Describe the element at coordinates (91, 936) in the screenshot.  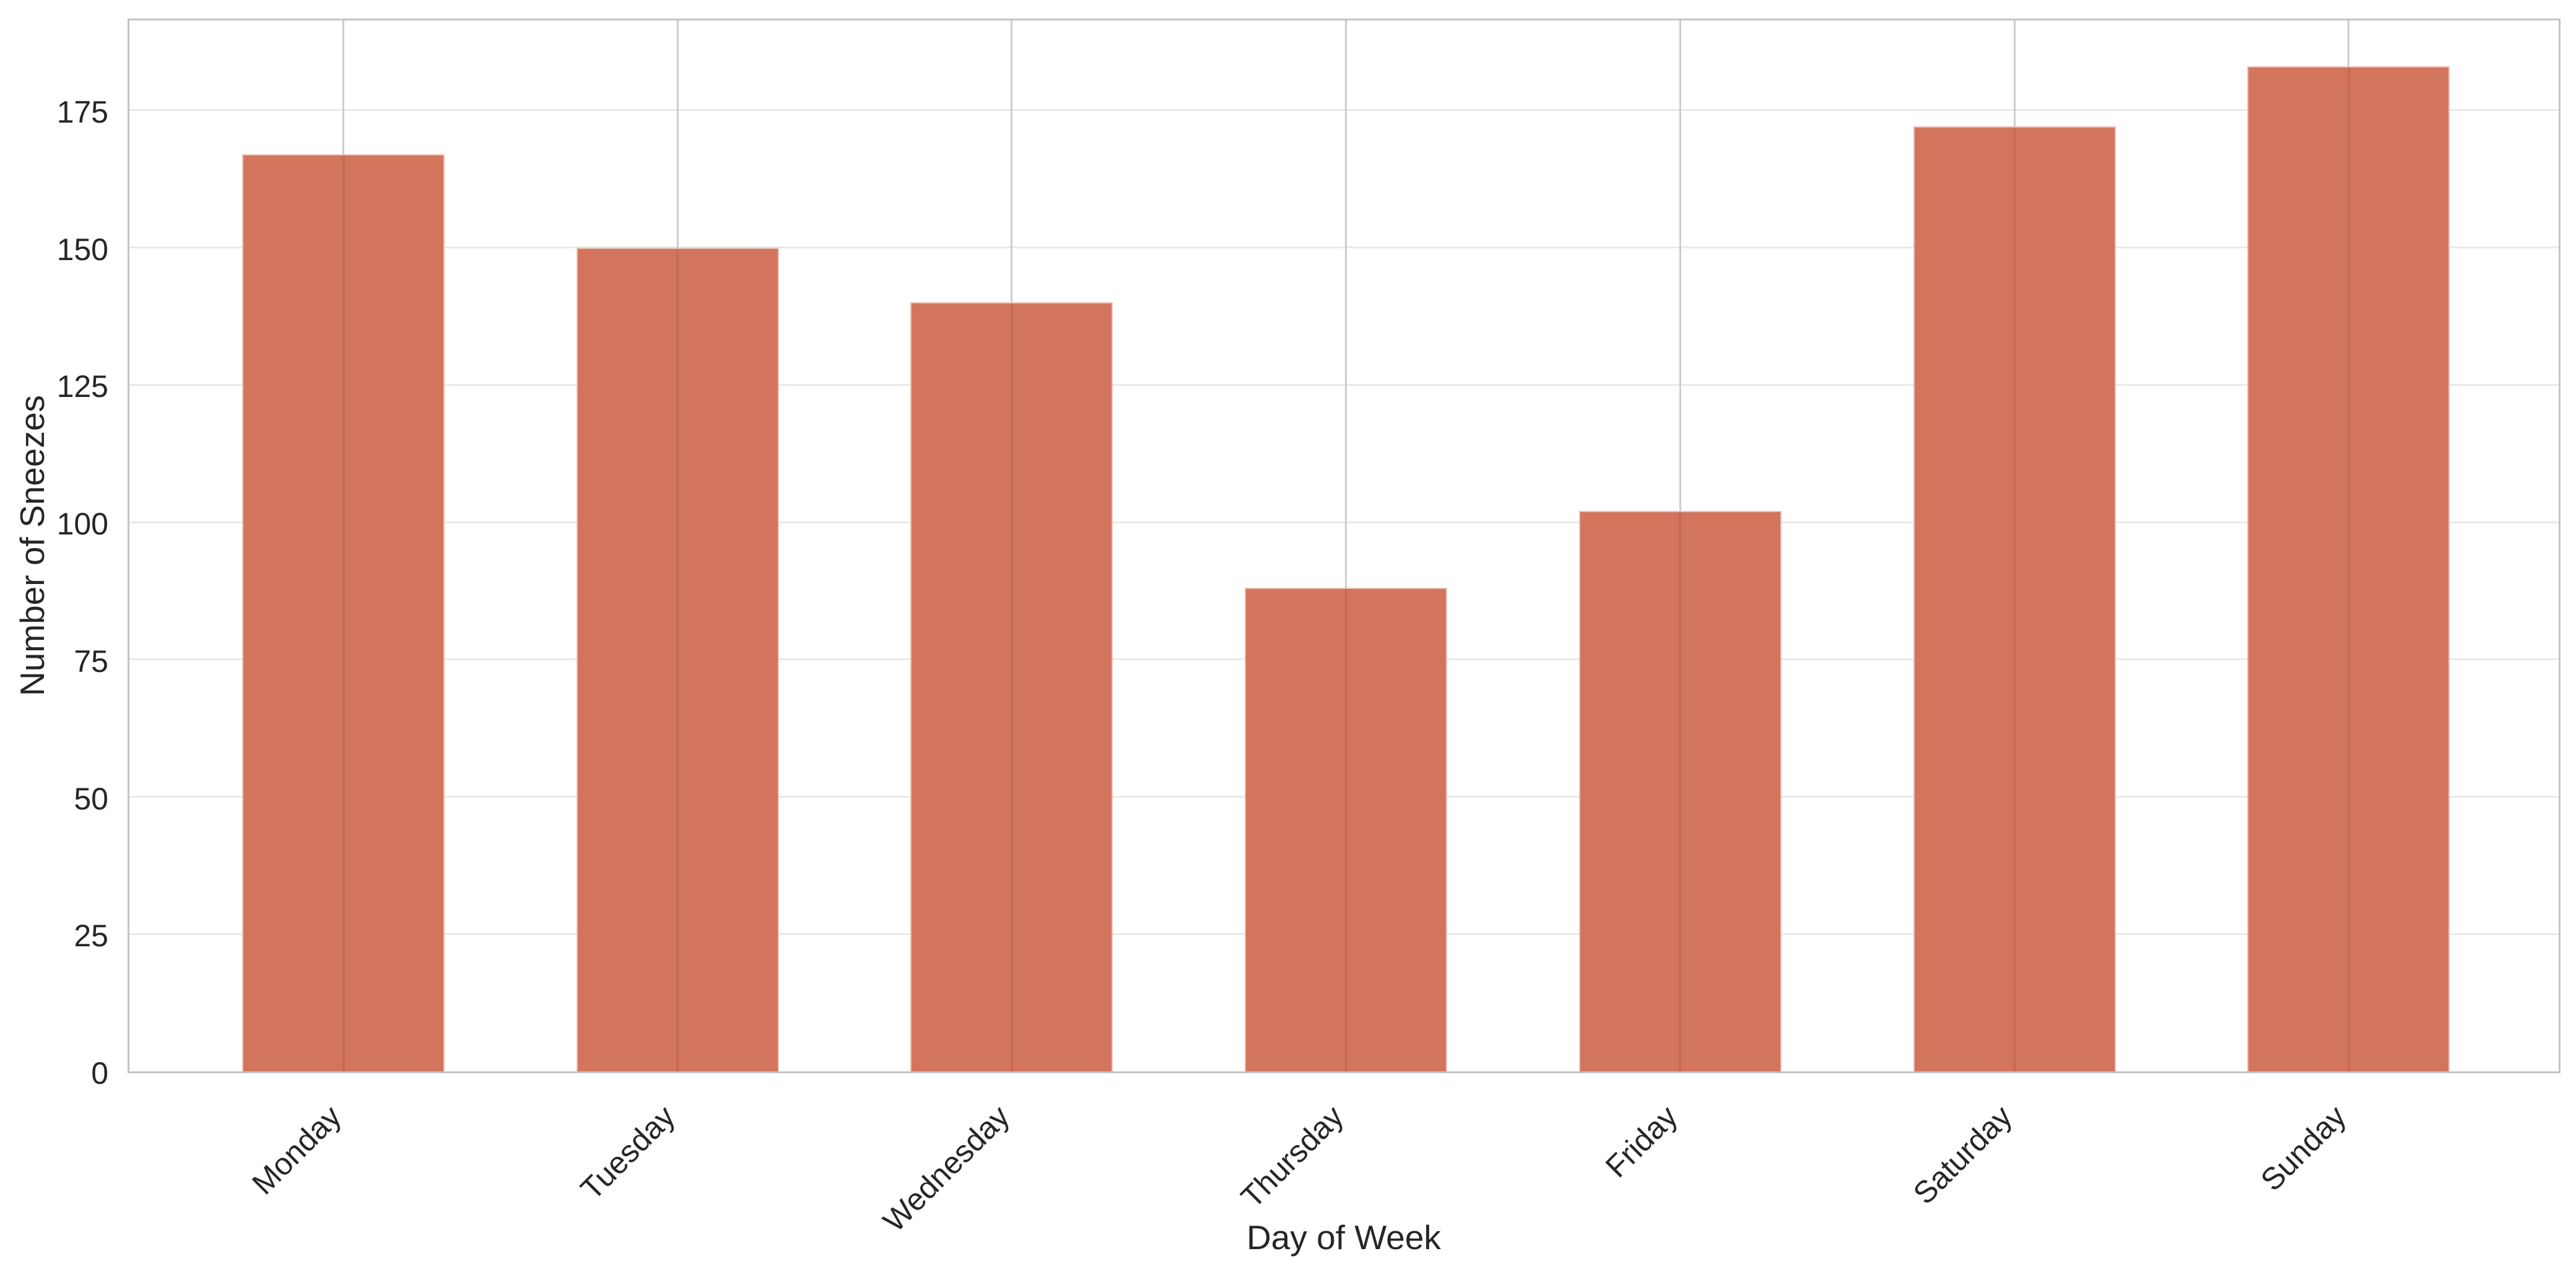
I see `y-tick-label-25: 25` at that location.